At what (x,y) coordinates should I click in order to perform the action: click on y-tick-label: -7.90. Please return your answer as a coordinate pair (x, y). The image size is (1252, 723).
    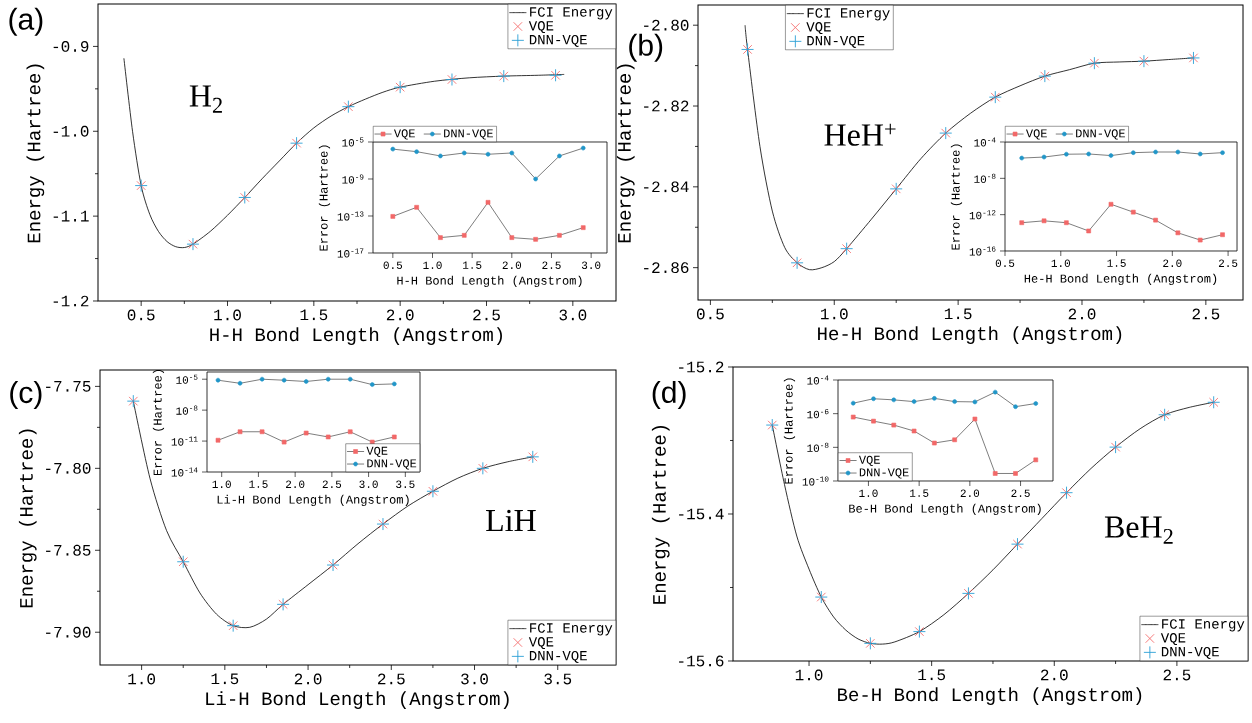
    Looking at the image, I should click on (68, 632).